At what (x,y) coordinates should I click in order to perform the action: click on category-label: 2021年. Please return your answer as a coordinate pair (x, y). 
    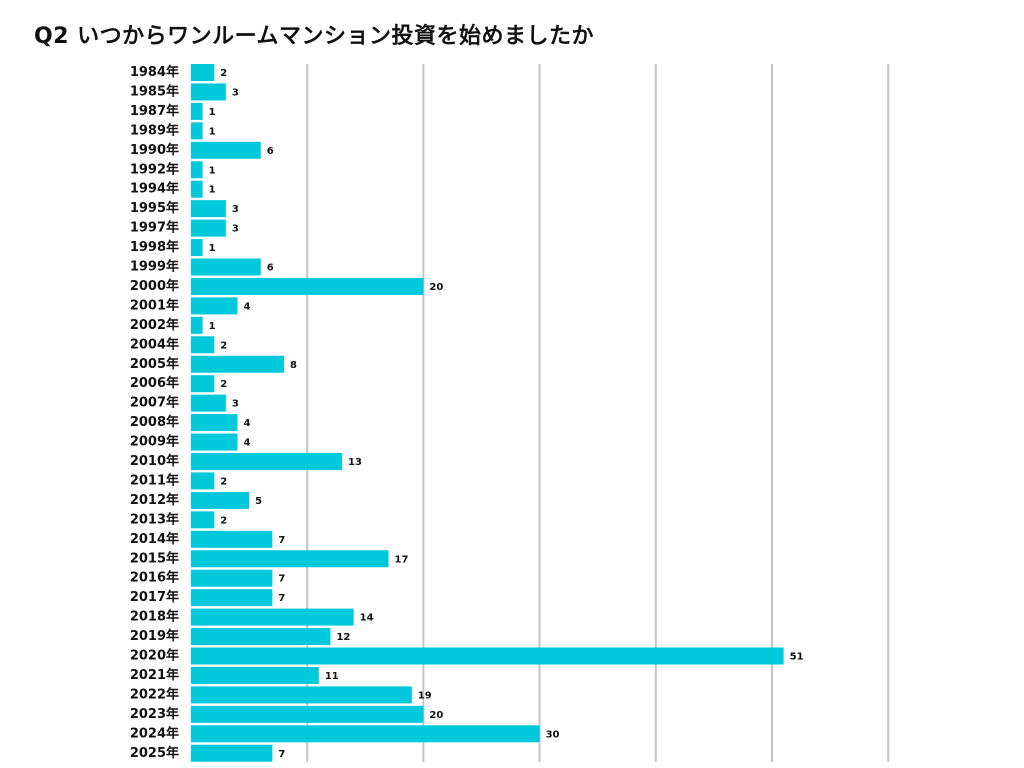
    Looking at the image, I should click on (154, 675).